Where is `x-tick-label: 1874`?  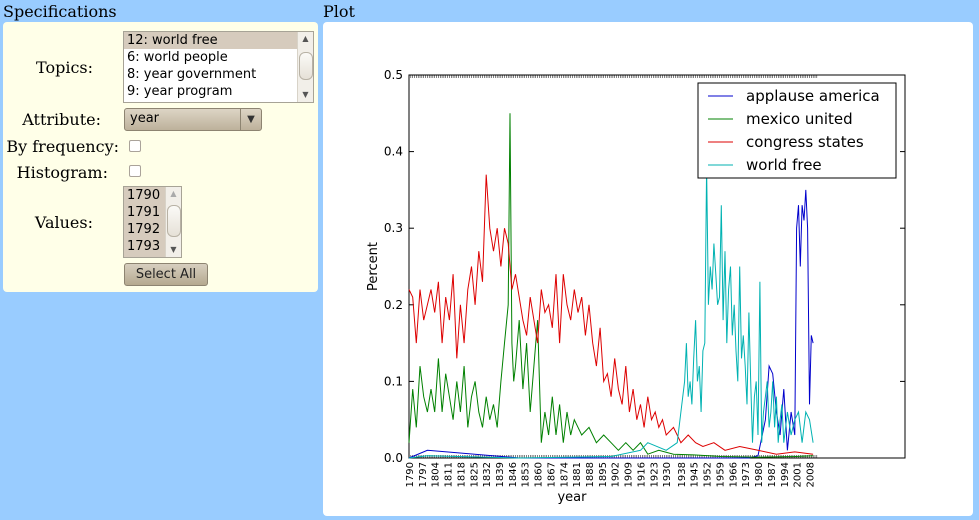 x-tick-label: 1874 is located at coordinates (564, 474).